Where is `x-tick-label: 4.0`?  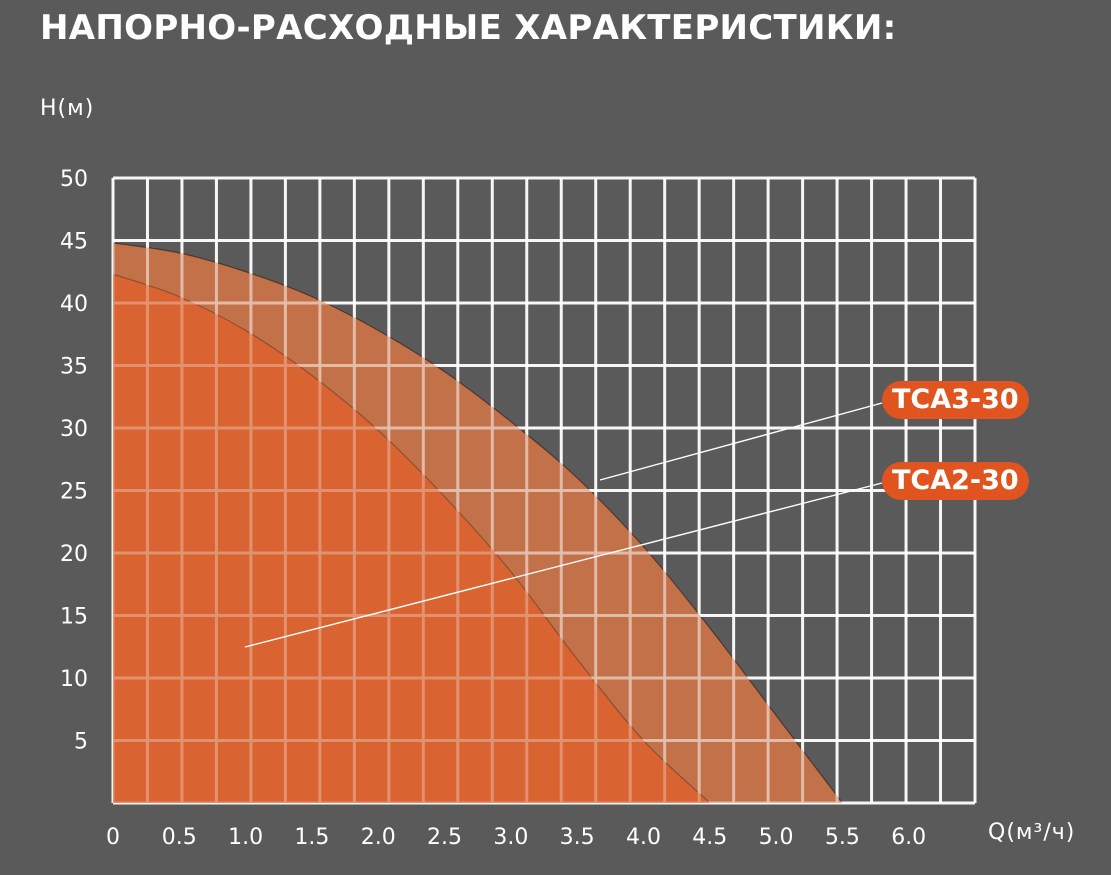 x-tick-label: 4.0 is located at coordinates (643, 837).